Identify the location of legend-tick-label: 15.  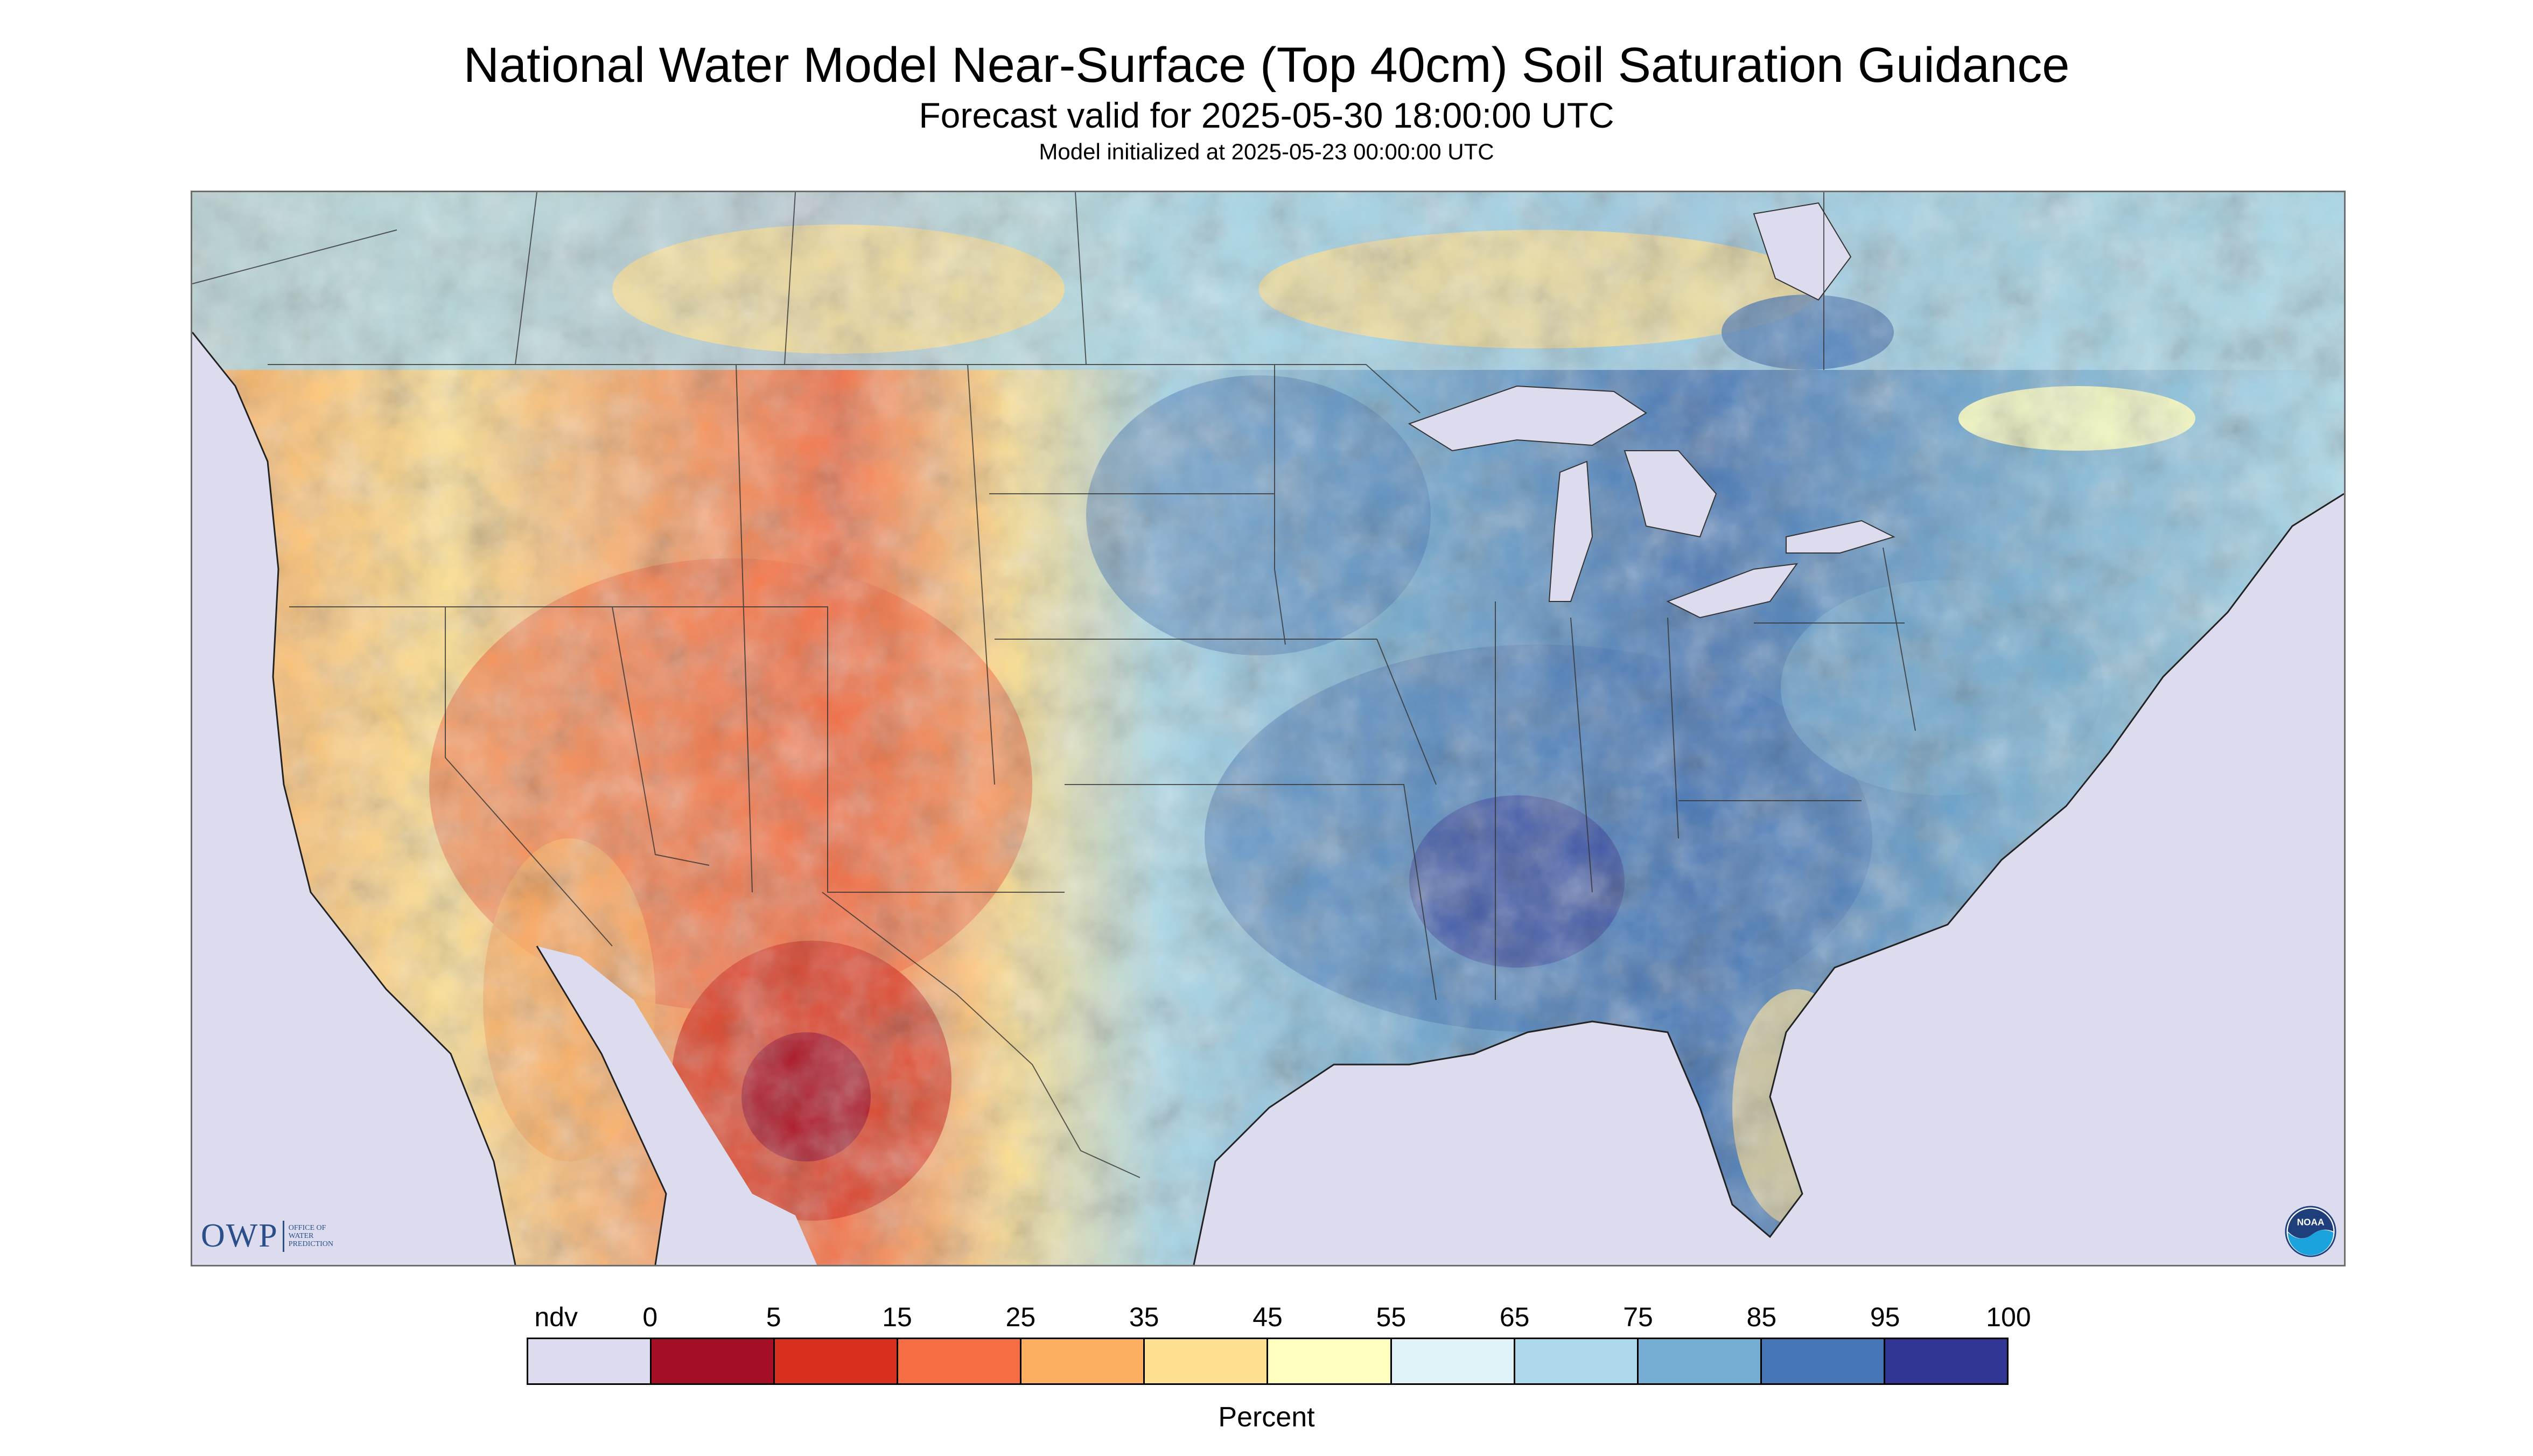
(897, 1317).